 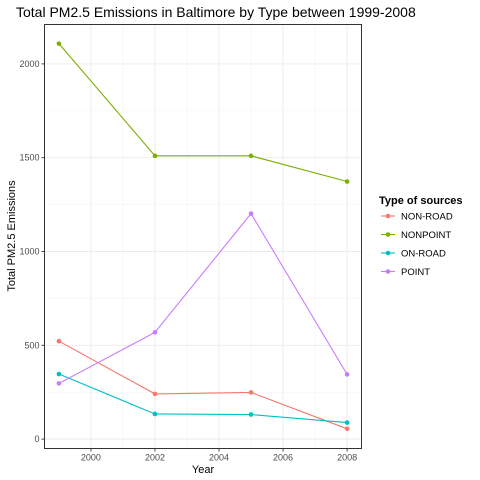 What do you see at coordinates (203, 470) in the screenshot?
I see `x-axis-title: Year` at bounding box center [203, 470].